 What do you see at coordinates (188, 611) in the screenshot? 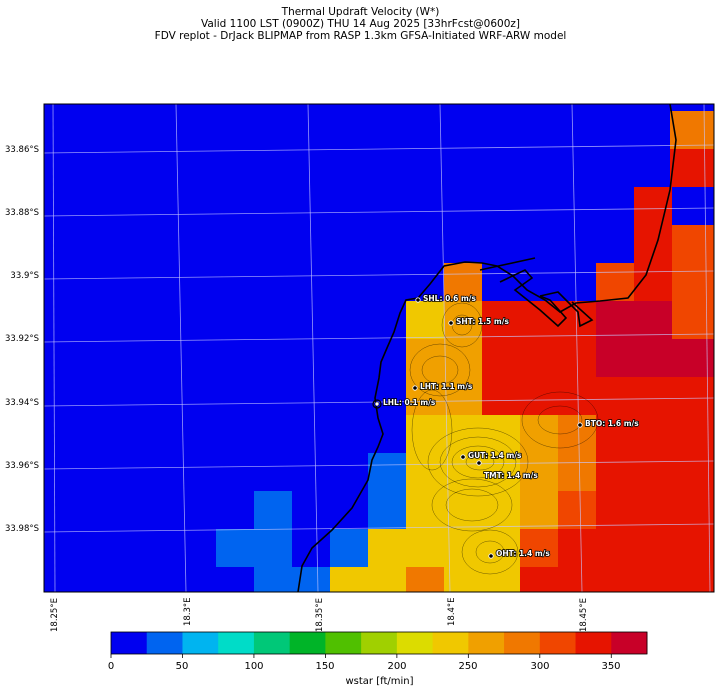
I see `lon-label: 18.3°E` at bounding box center [188, 611].